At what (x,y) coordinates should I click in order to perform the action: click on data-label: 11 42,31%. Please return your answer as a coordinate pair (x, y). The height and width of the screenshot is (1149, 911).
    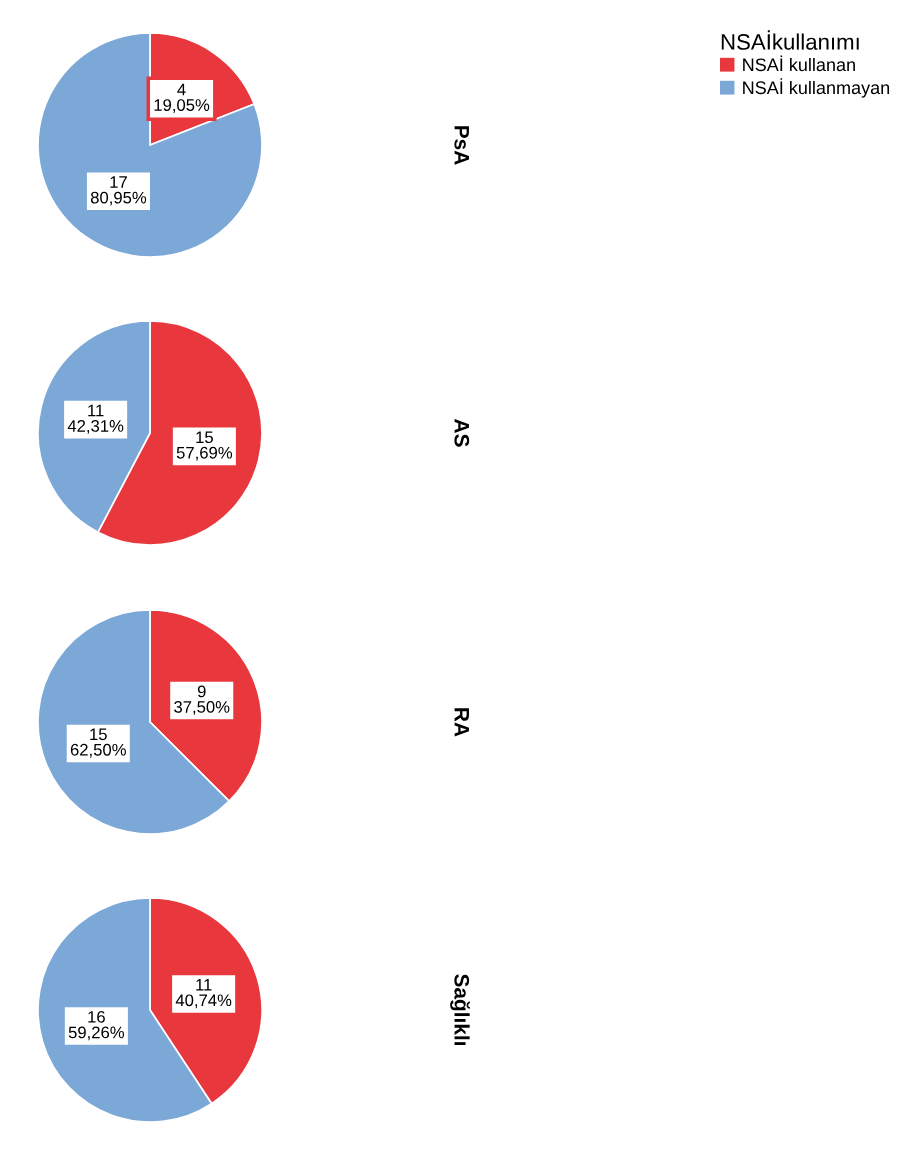
    Looking at the image, I should click on (95, 419).